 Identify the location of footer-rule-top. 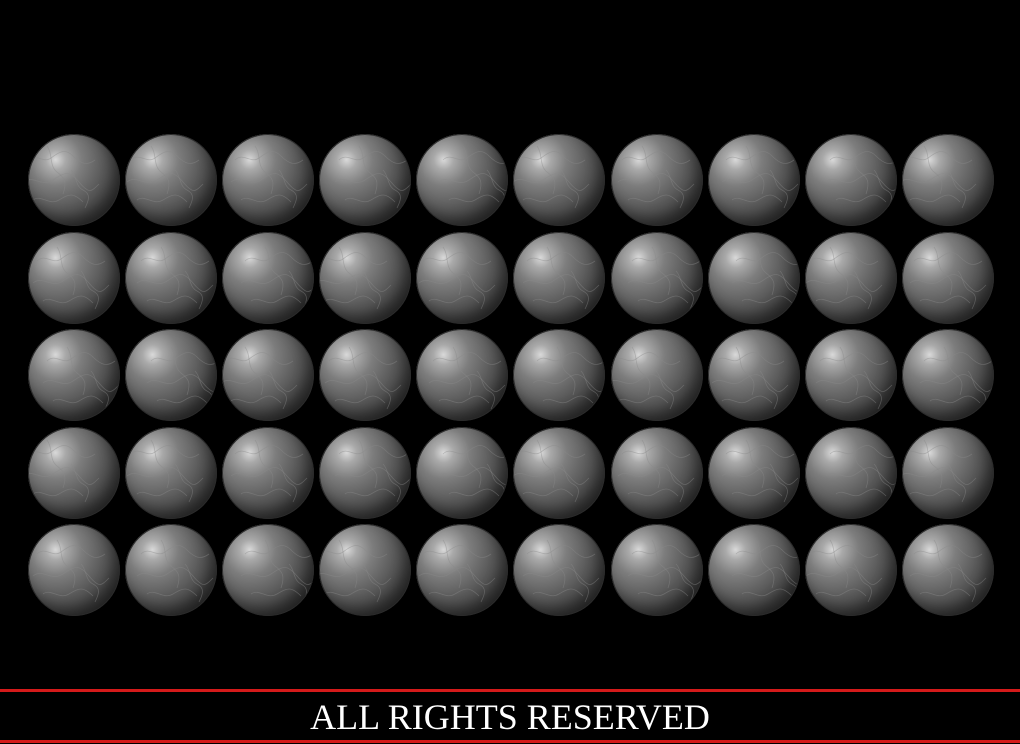
(510, 690).